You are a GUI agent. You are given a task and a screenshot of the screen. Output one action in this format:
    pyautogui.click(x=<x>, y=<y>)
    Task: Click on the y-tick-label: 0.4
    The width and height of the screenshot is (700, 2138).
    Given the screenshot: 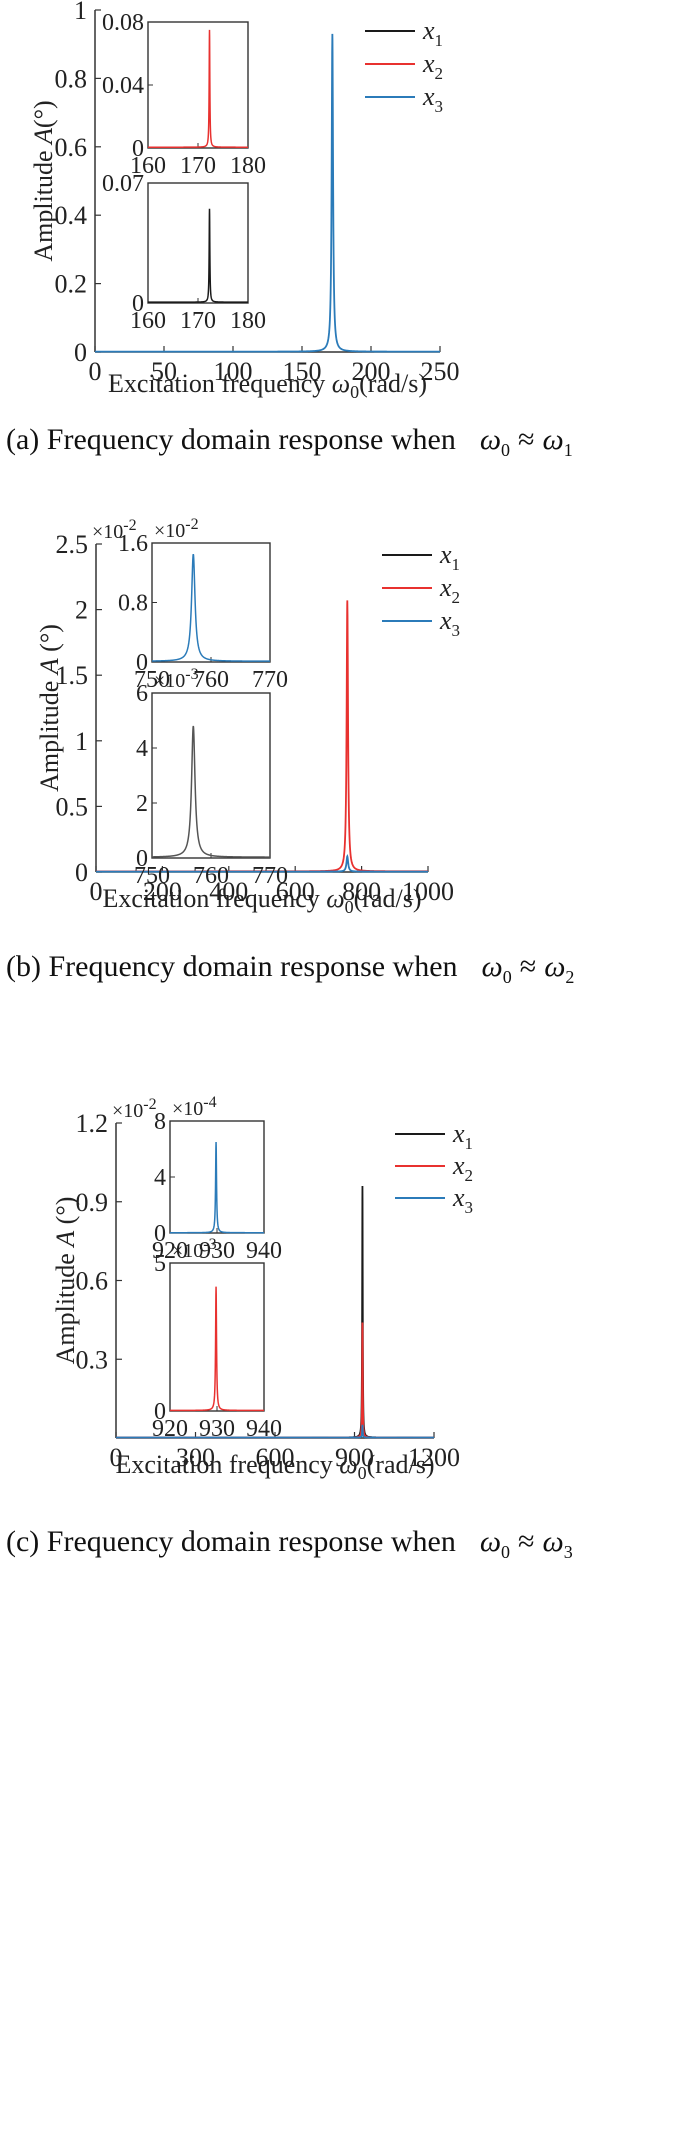 What is the action you would take?
    pyautogui.click(x=71, y=215)
    